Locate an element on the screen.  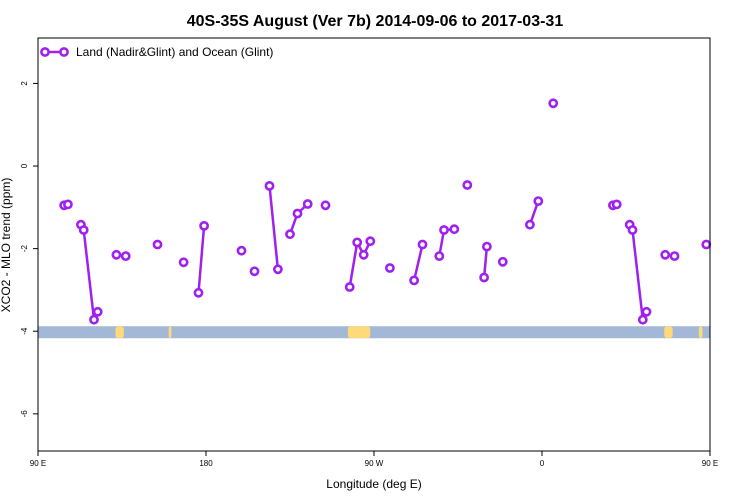
y-tick-label: 2 is located at coordinates (24, 83).